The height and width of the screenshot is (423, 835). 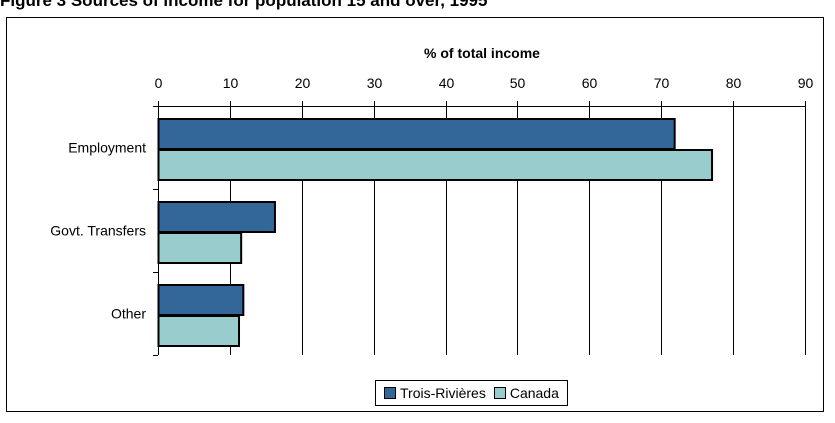 What do you see at coordinates (128, 314) in the screenshot?
I see `category-label: Other` at bounding box center [128, 314].